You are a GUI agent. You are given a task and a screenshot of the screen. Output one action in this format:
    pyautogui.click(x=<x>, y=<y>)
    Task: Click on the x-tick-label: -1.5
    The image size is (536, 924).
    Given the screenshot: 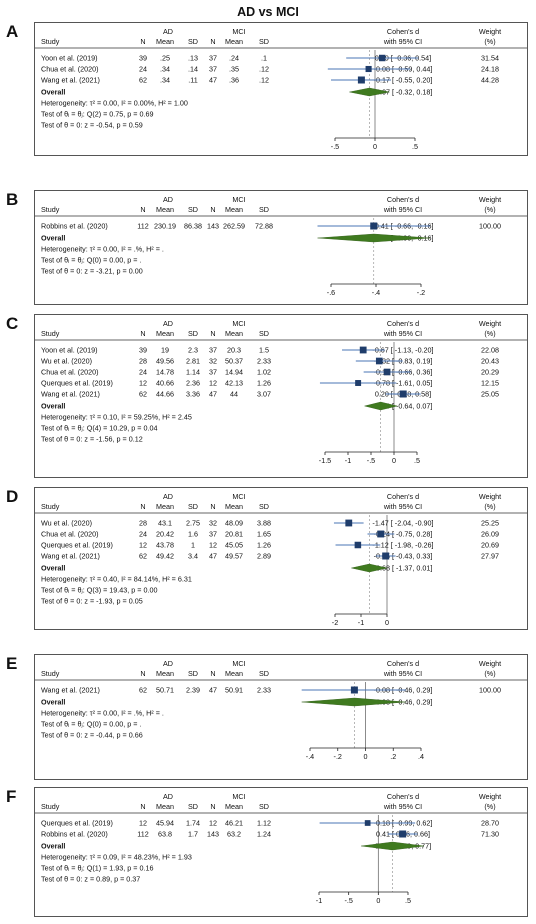 What is the action you would take?
    pyautogui.click(x=325, y=460)
    